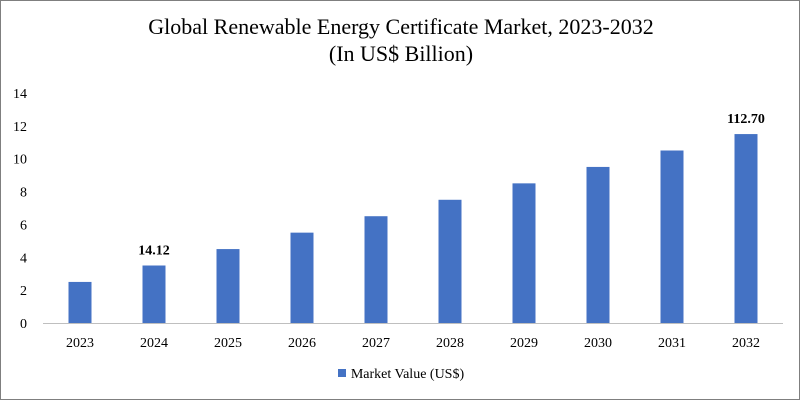 The height and width of the screenshot is (401, 800). Describe the element at coordinates (746, 119) in the screenshot. I see `data-label-2032: 112.70` at that location.